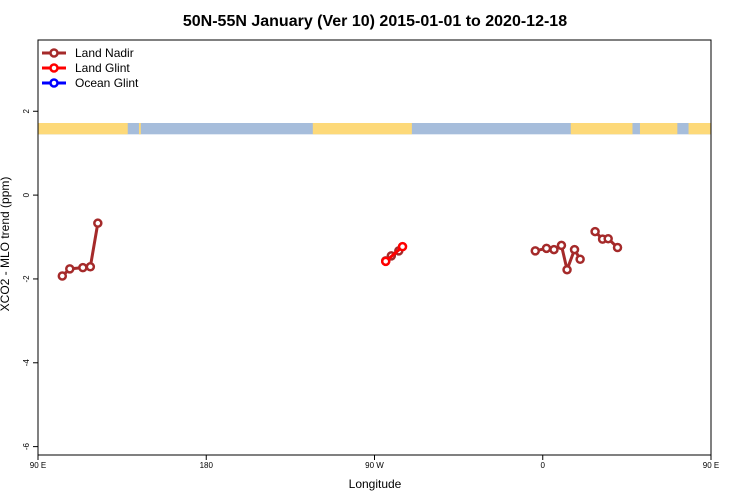  I want to click on legend-label: Land Glint, so click(102, 68).